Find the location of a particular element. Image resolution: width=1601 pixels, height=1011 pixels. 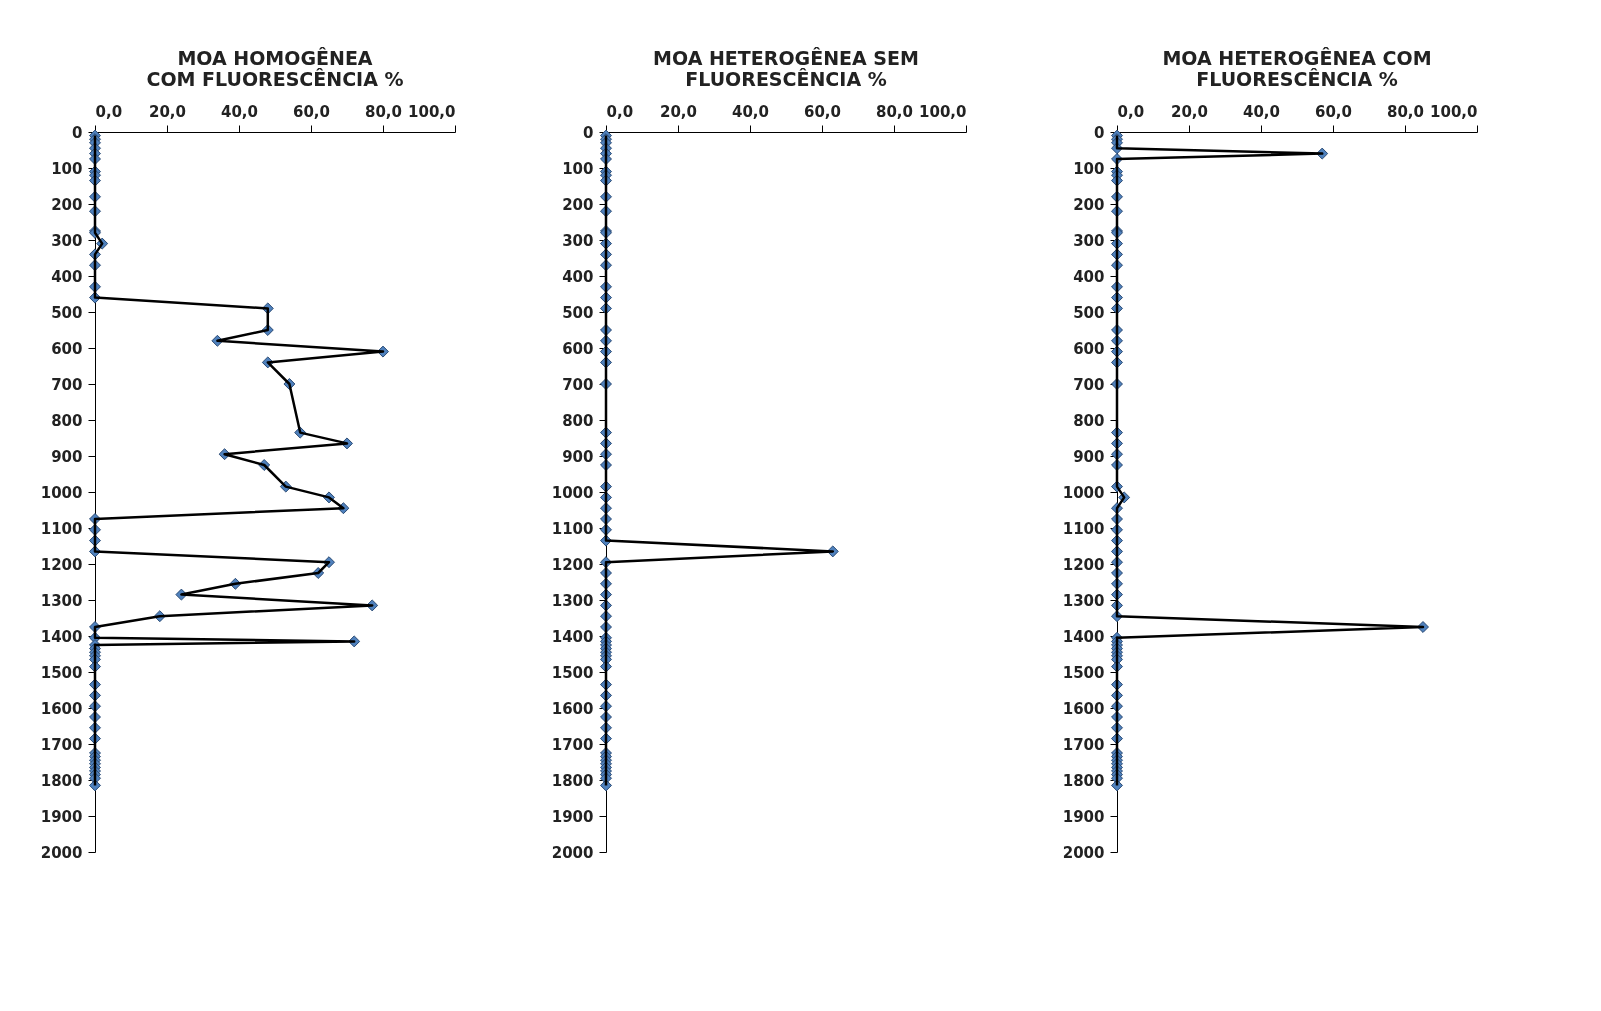

chart-title: MOA HOMOGÊNEA COM FLUORESCÊNCIA % is located at coordinates (275, 68).